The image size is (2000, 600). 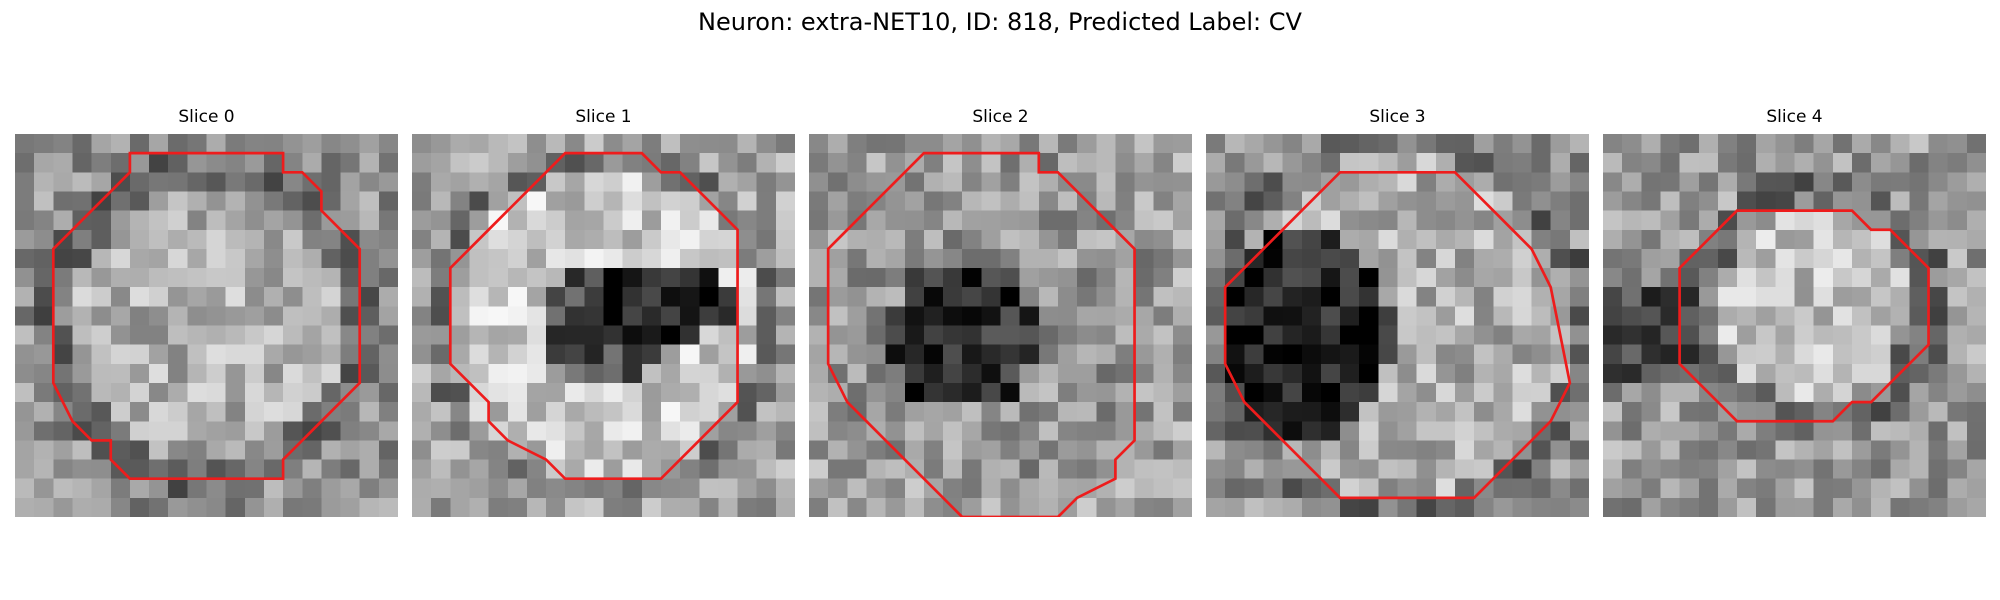 I want to click on slice-title: Slice 0, so click(x=206, y=117).